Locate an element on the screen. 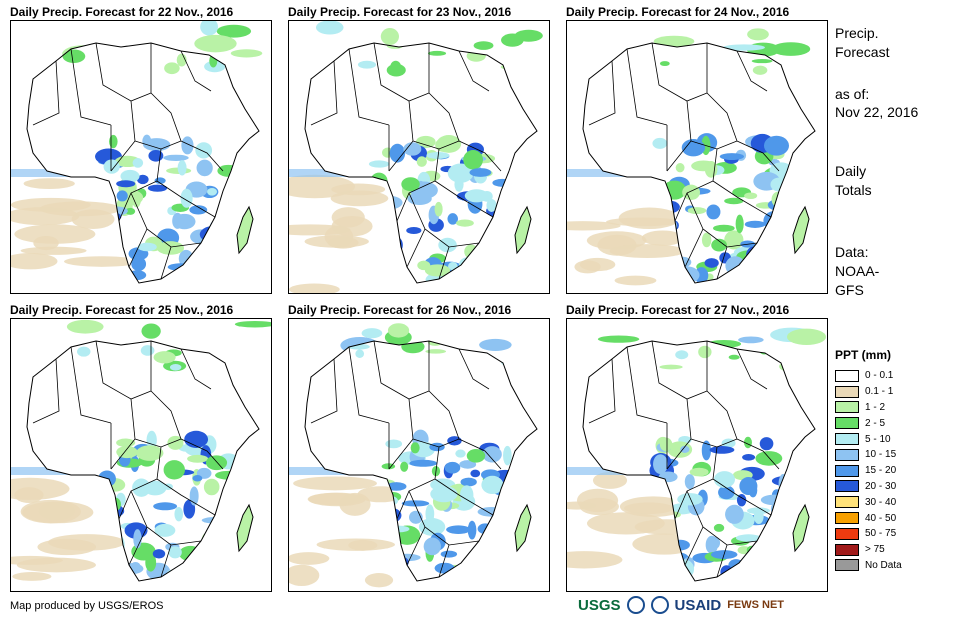 This screenshot has height=626, width=967. totals-line2: Totals is located at coordinates (853, 190).